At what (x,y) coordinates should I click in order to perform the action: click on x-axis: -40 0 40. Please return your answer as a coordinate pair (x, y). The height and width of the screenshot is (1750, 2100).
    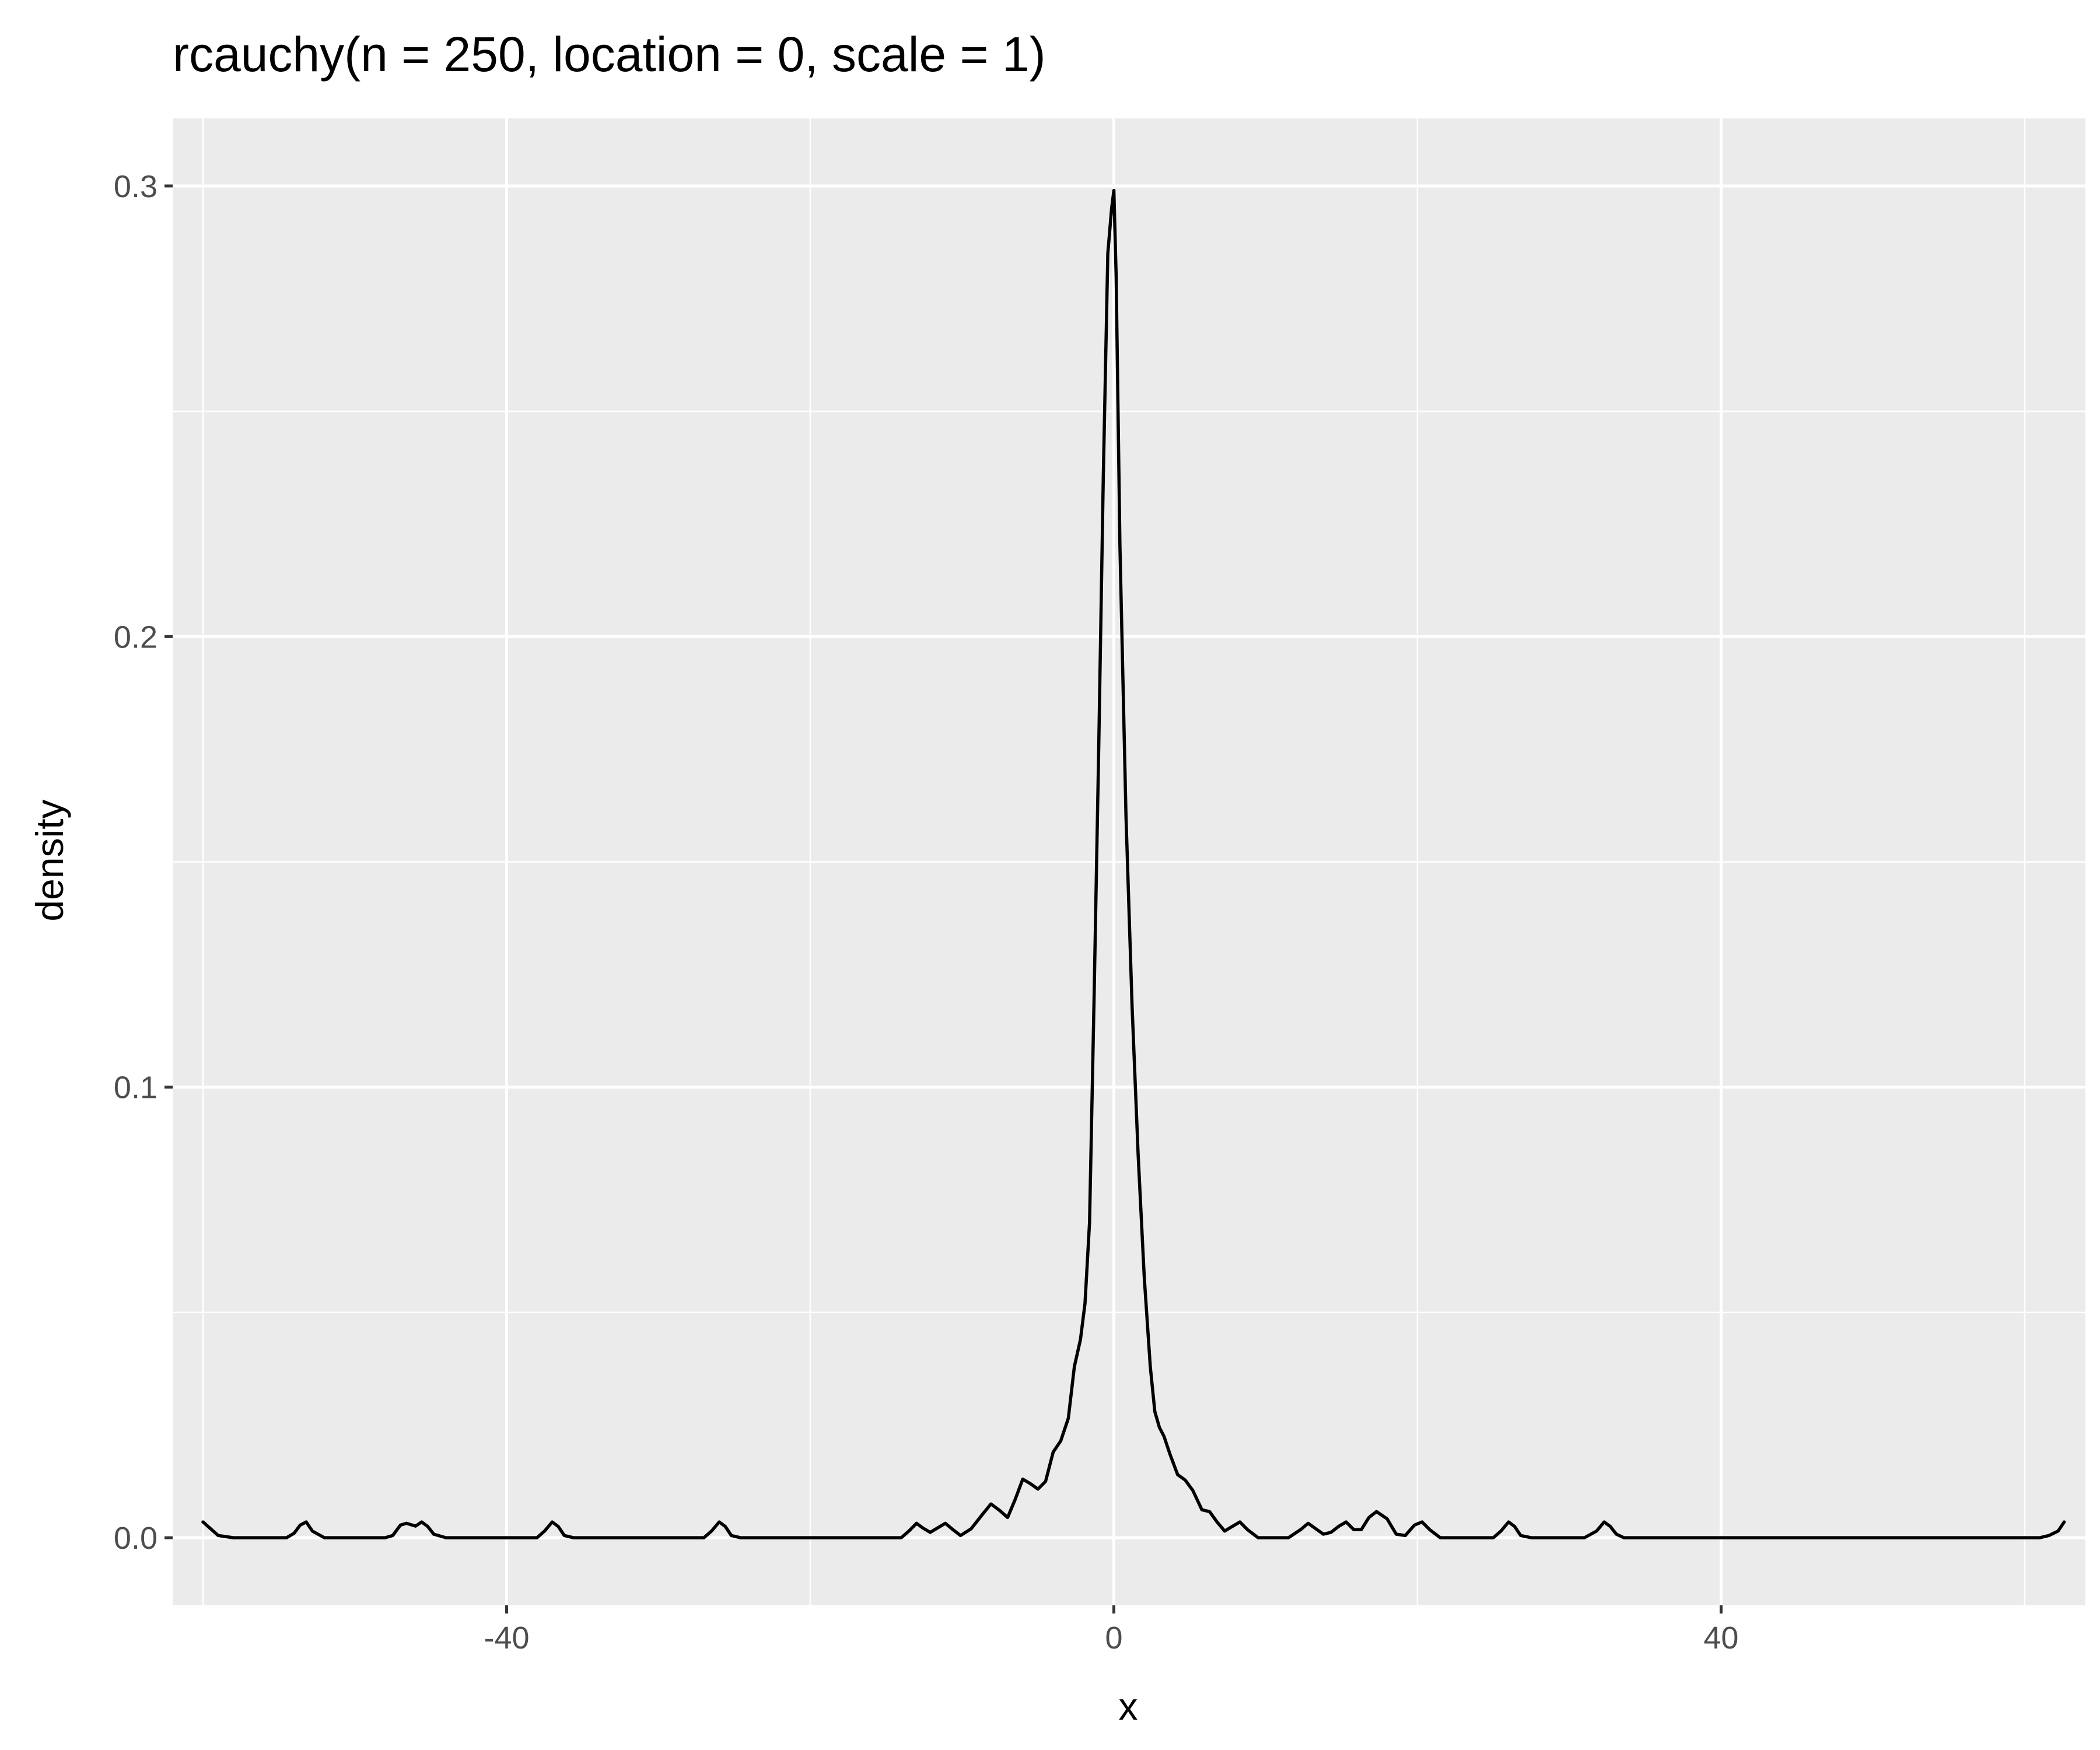
    Looking at the image, I should click on (1111, 1630).